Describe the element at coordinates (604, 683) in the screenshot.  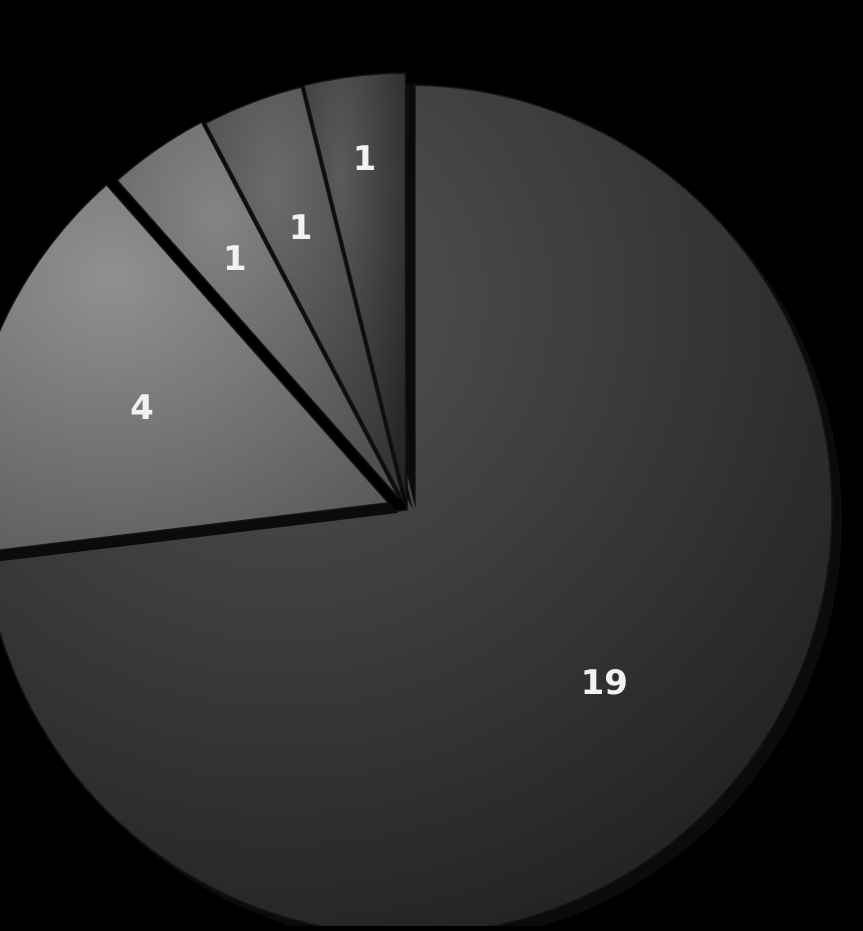
I see `slice-value-label: 19` at that location.